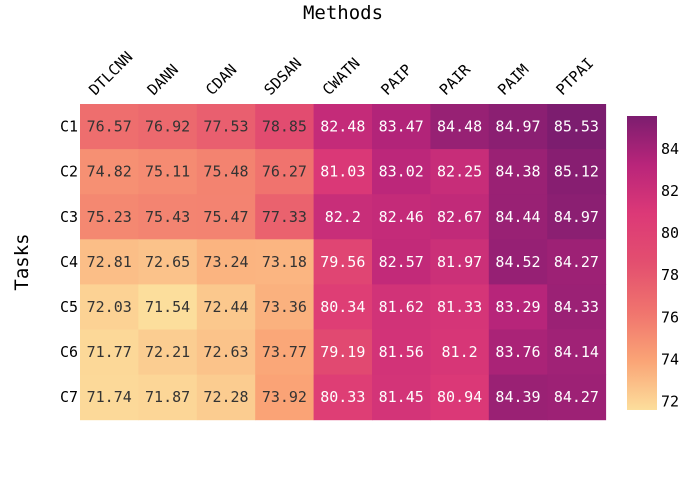  Describe the element at coordinates (109, 352) in the screenshot. I see `heatmap-value-label: 71.77` at that location.